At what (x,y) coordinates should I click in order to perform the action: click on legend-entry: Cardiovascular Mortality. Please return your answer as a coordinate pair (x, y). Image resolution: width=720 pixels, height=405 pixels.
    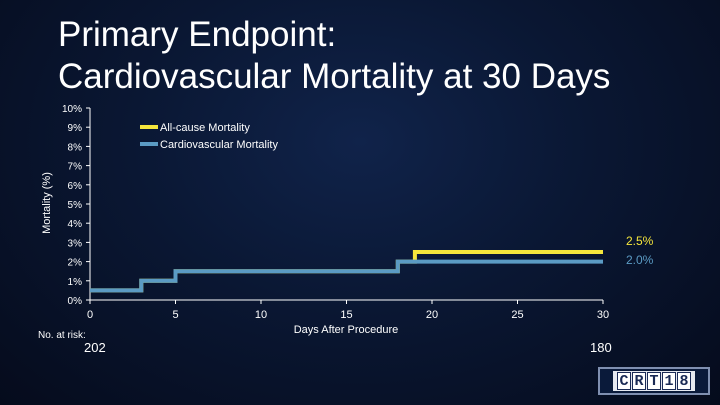
    Looking at the image, I should click on (219, 145).